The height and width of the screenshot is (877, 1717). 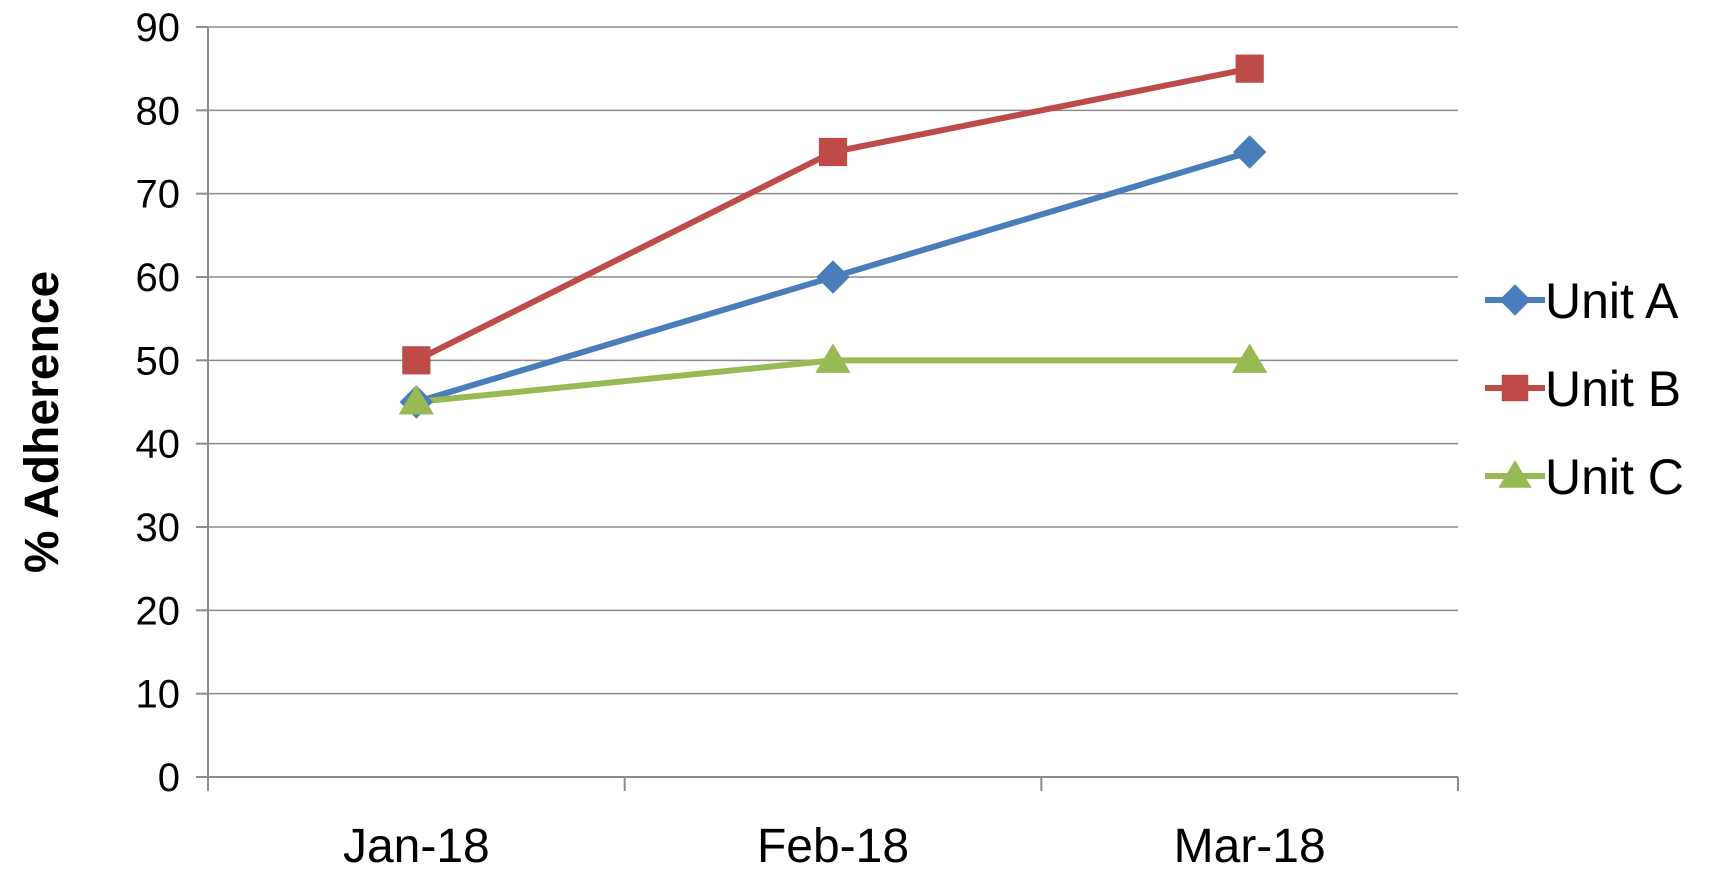 What do you see at coordinates (1613, 389) in the screenshot?
I see `legend-label-unit-b: Unit B` at bounding box center [1613, 389].